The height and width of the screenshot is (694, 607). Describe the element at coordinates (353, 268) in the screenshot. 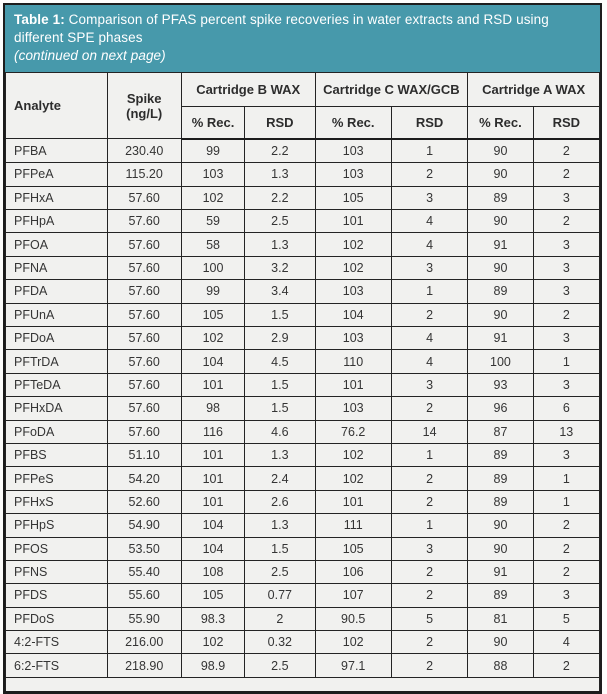

I see `value-cell: 102` at that location.